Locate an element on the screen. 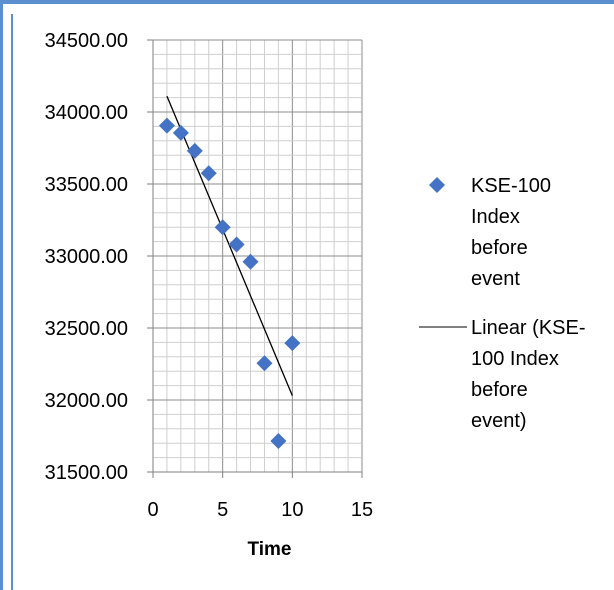  data-points is located at coordinates (229, 283).